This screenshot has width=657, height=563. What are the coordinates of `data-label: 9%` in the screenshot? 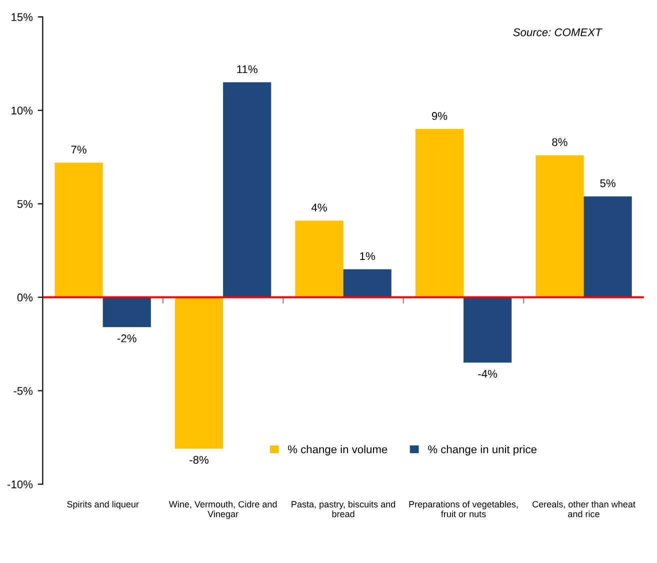 It's located at (440, 116).